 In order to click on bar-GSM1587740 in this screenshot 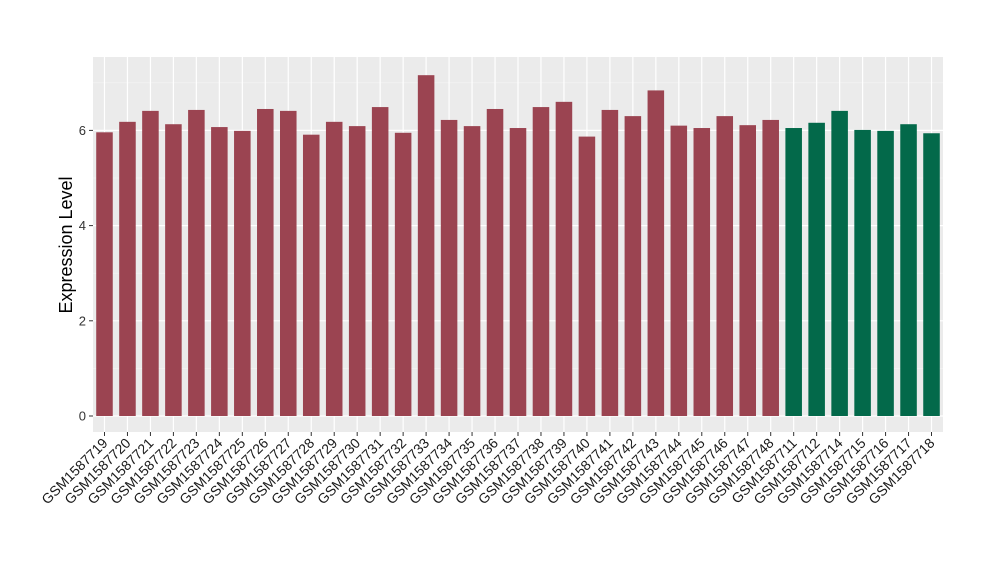, I will do `click(587, 276)`.